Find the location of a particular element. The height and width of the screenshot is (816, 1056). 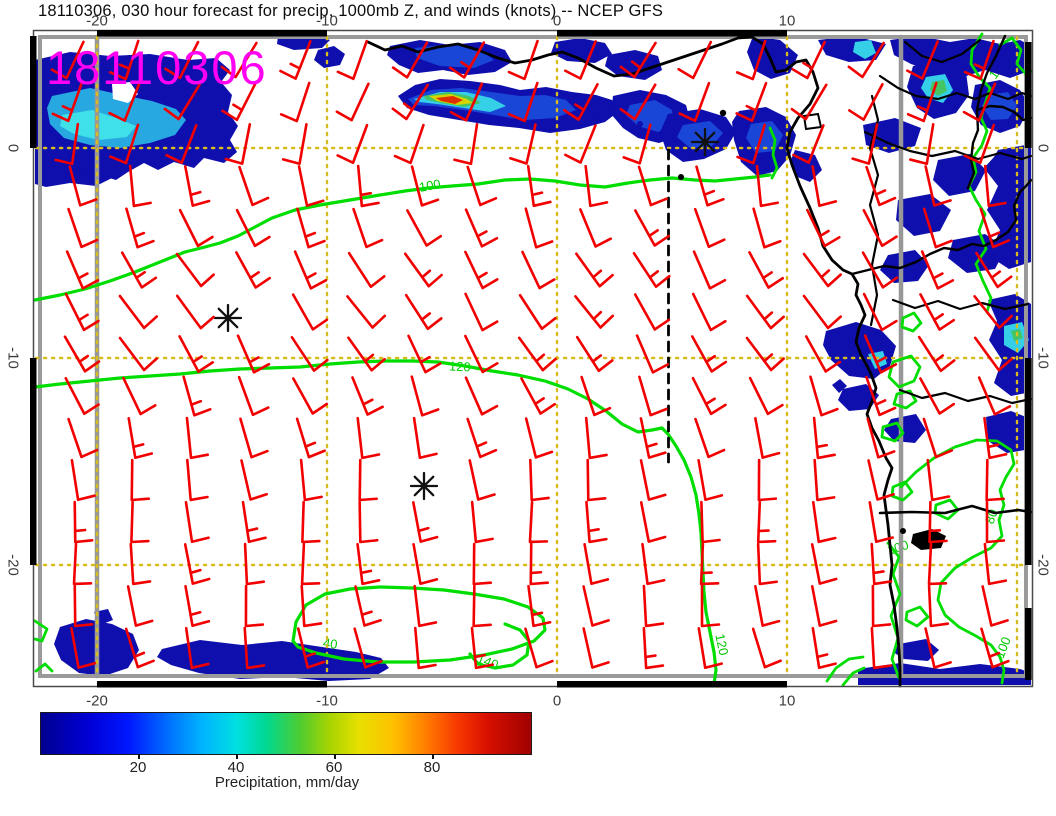

colorbar-tick-label: 60 is located at coordinates (334, 767).